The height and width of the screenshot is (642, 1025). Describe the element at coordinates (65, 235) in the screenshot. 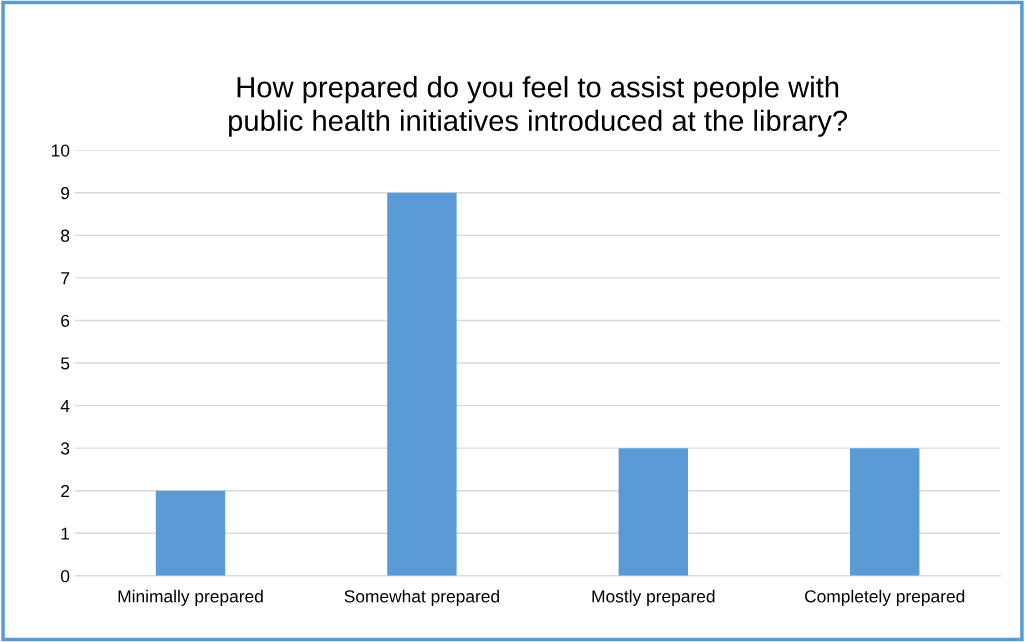

I see `y-tick-label: 8` at that location.